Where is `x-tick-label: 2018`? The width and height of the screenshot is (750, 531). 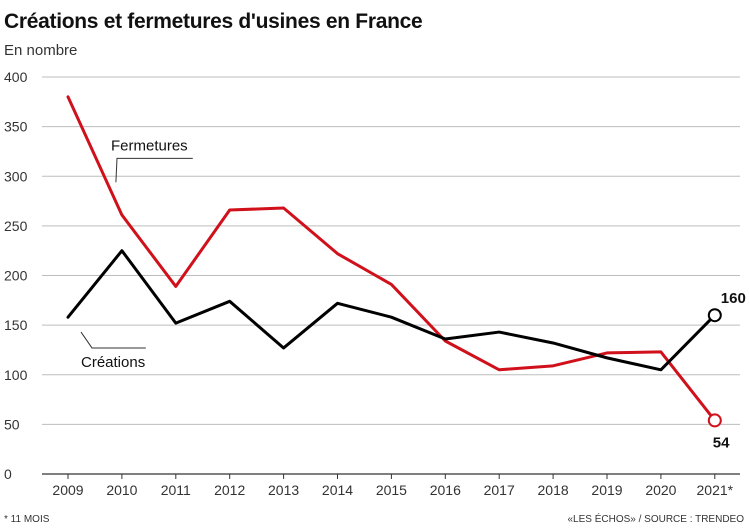
x-tick-label: 2018 is located at coordinates (553, 490).